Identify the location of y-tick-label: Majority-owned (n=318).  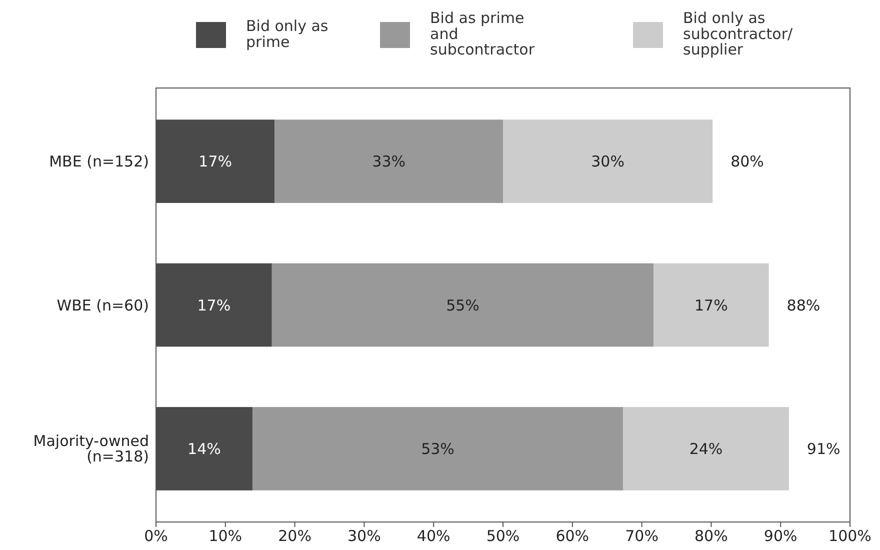
(91, 449).